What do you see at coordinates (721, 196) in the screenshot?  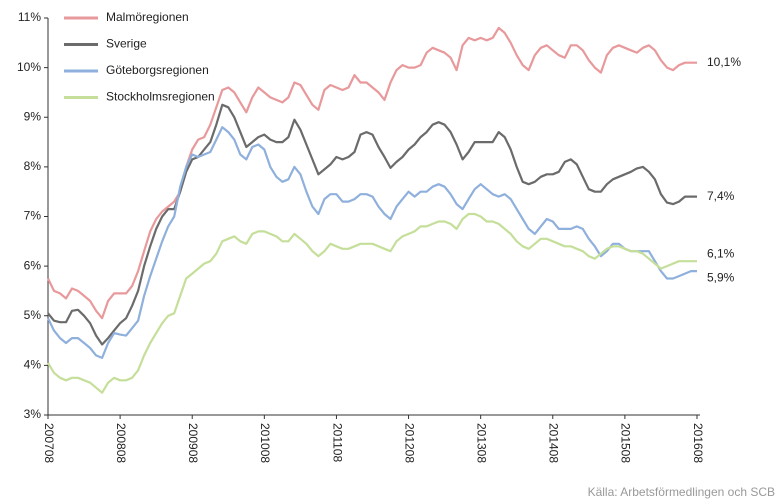 I see `end-label: 7,4%` at bounding box center [721, 196].